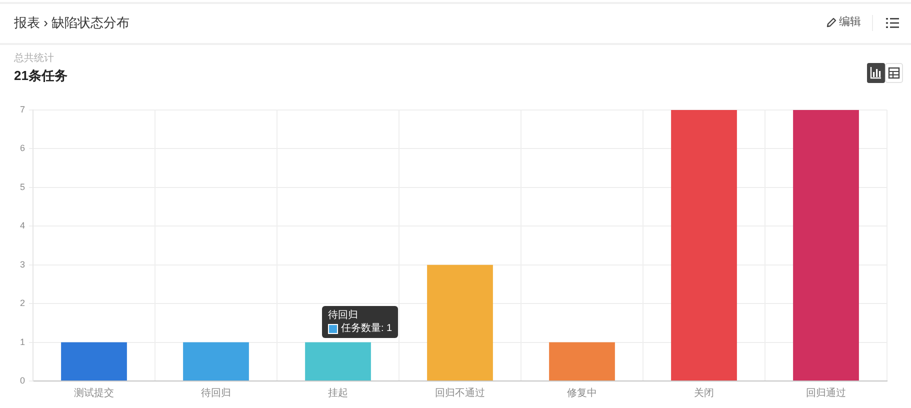  What do you see at coordinates (94, 392) in the screenshot?
I see `x-tick-label: 测试提交` at bounding box center [94, 392].